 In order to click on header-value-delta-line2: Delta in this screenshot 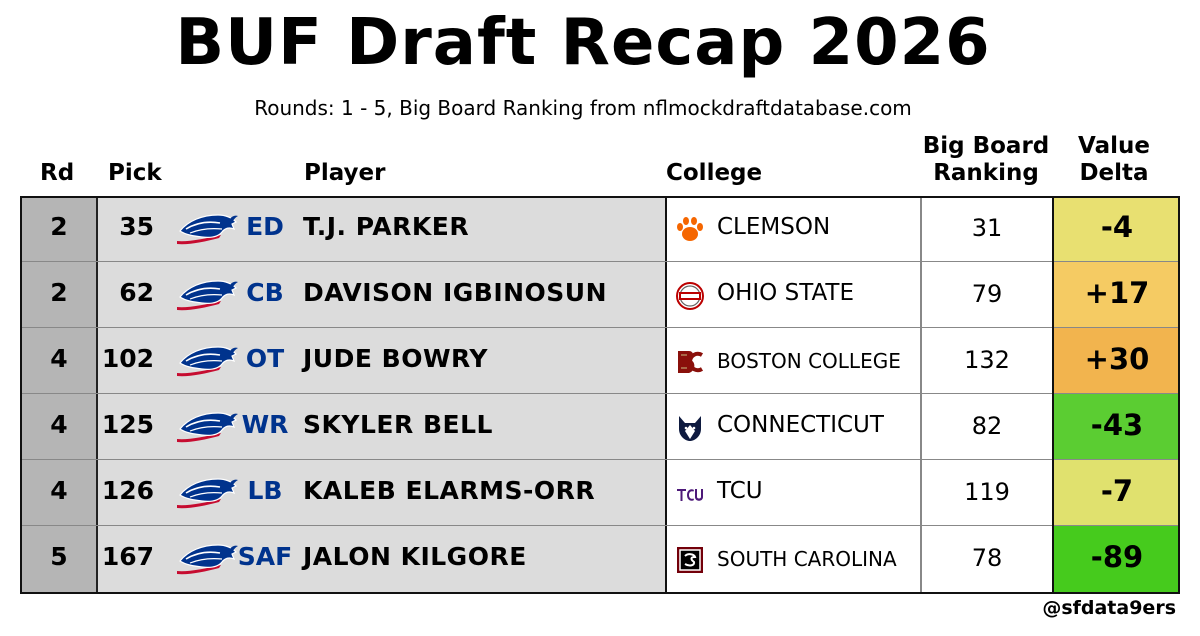, I will do `click(1114, 173)`.